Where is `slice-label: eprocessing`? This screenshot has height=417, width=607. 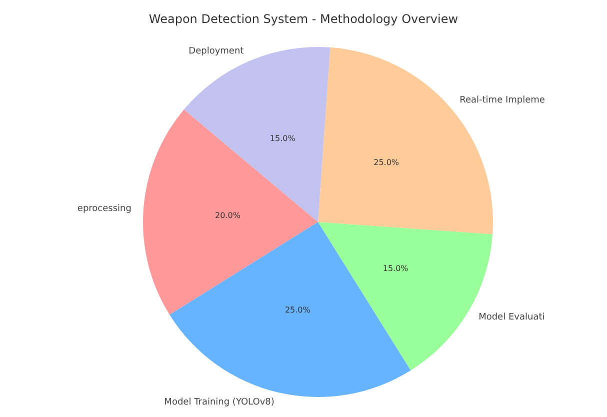 slice-label: eprocessing is located at coordinates (104, 209).